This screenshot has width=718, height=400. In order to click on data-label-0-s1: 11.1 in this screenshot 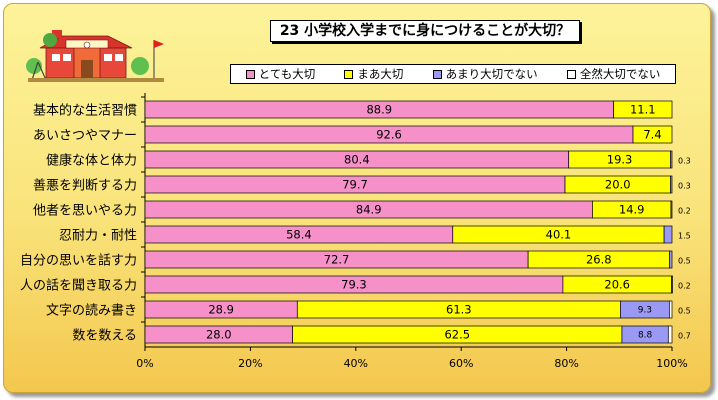, I will do `click(643, 110)`.